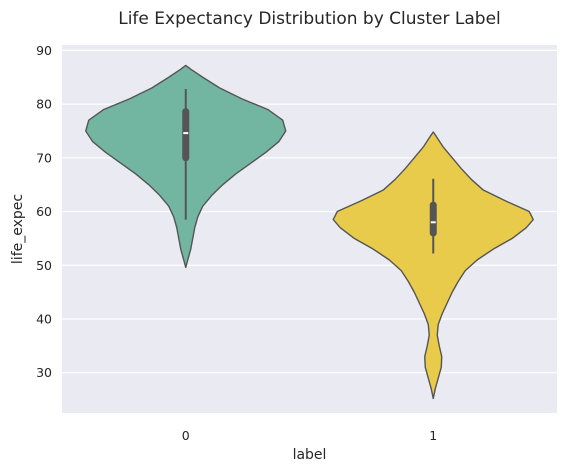 This screenshot has width=567, height=473. I want to click on y-tick-labels: 30 40 50 60 70 80 90, so click(44, 211).